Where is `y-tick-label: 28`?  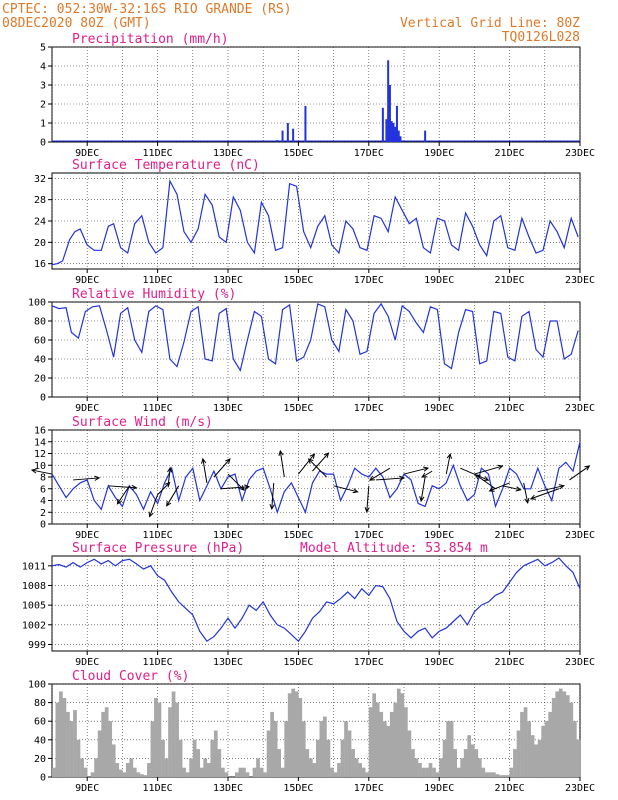
y-tick-label: 28 is located at coordinates (40, 200).